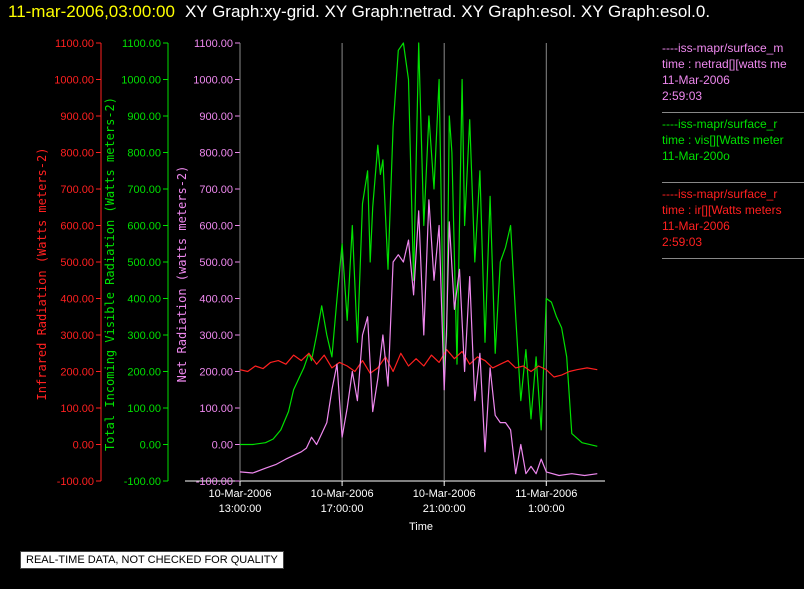 Image resolution: width=804 pixels, height=589 pixels. Describe the element at coordinates (144, 409) in the screenshot. I see `vis-y-tick-label: 100.00` at that location.